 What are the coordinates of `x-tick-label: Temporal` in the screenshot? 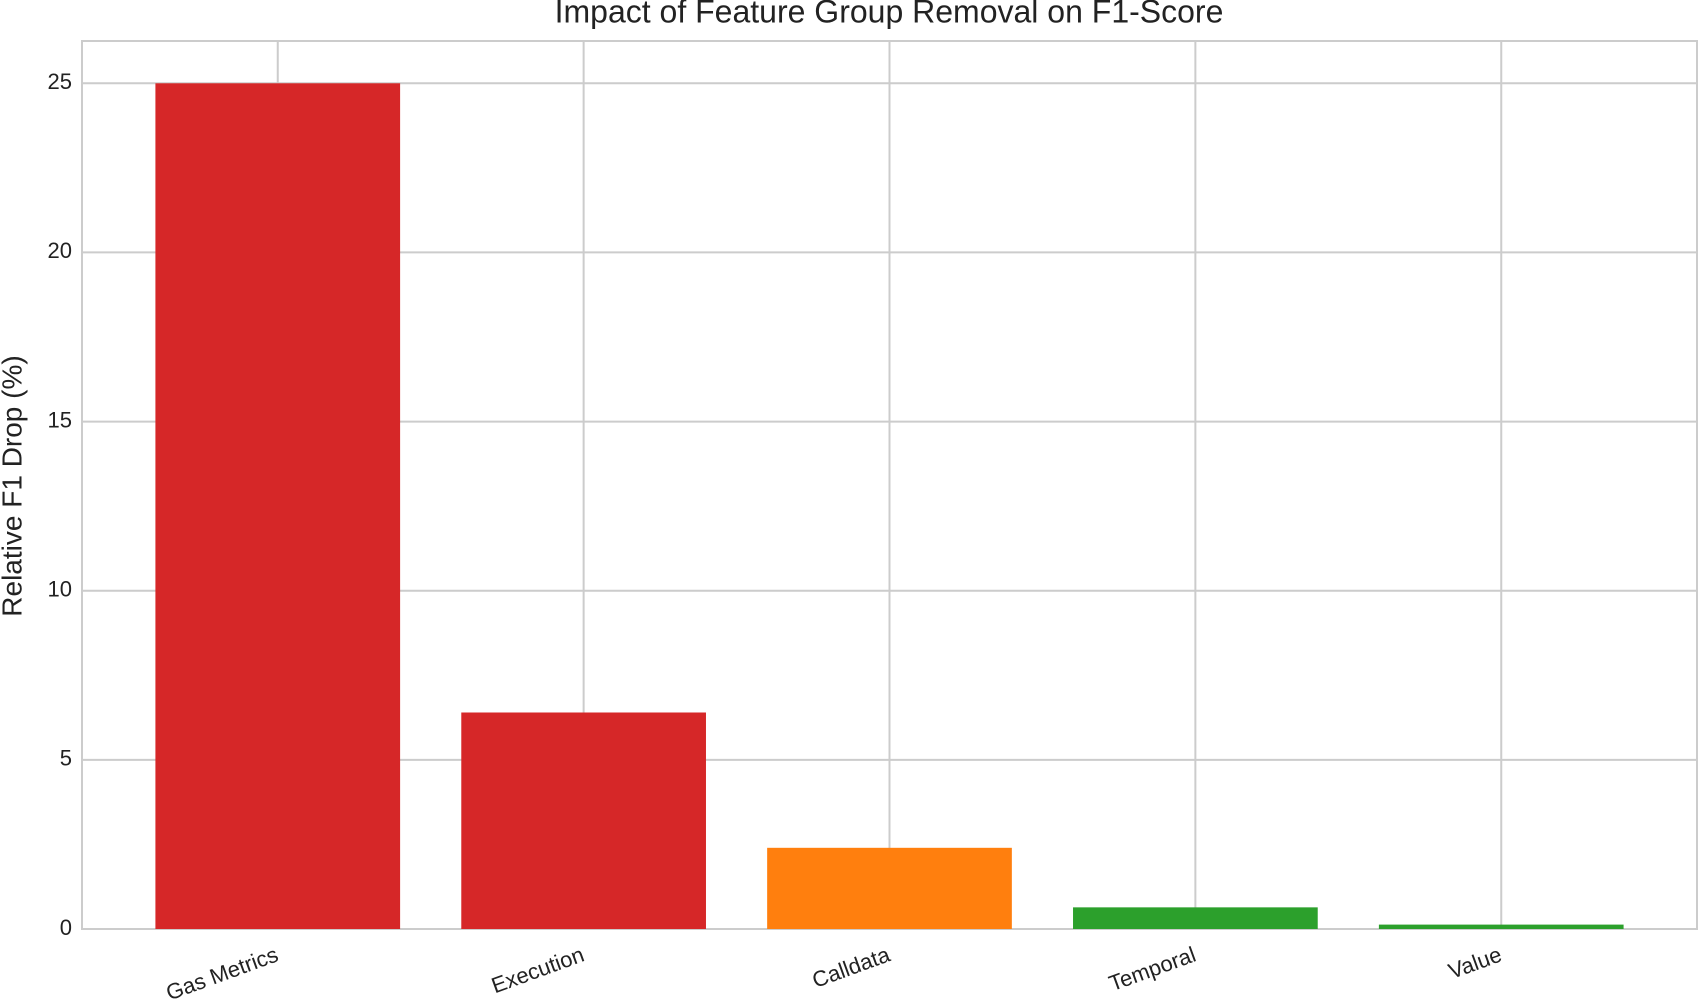 It's located at (1152, 969).